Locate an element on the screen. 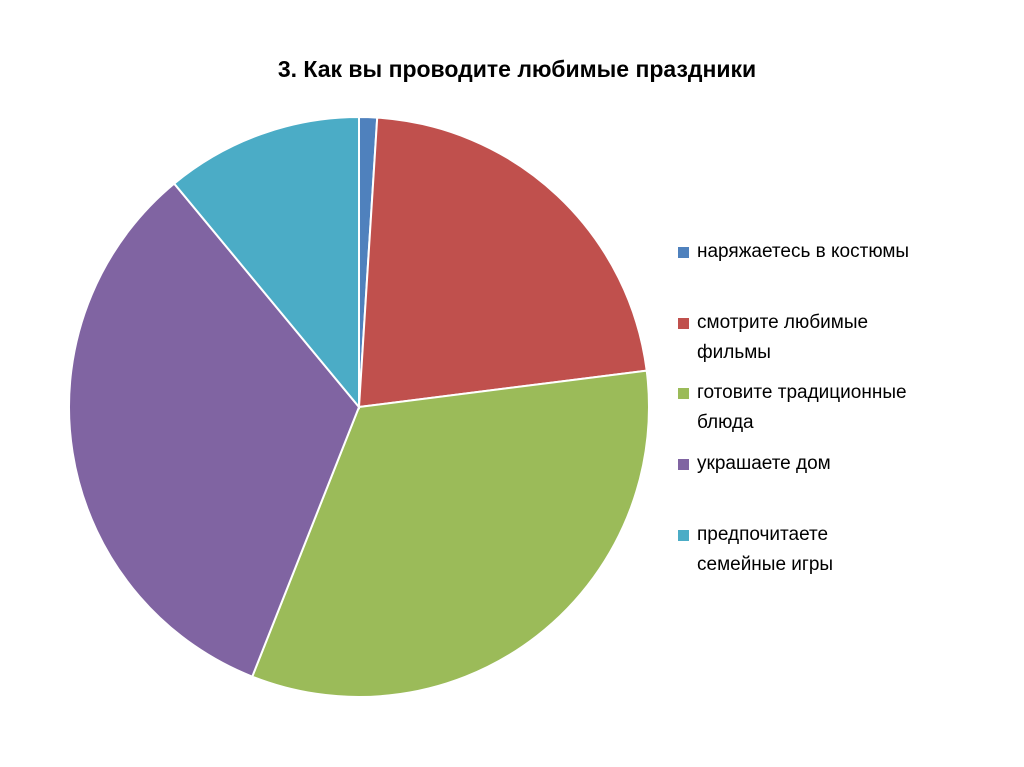  legend-item: украшаете дом is located at coordinates (827, 464).